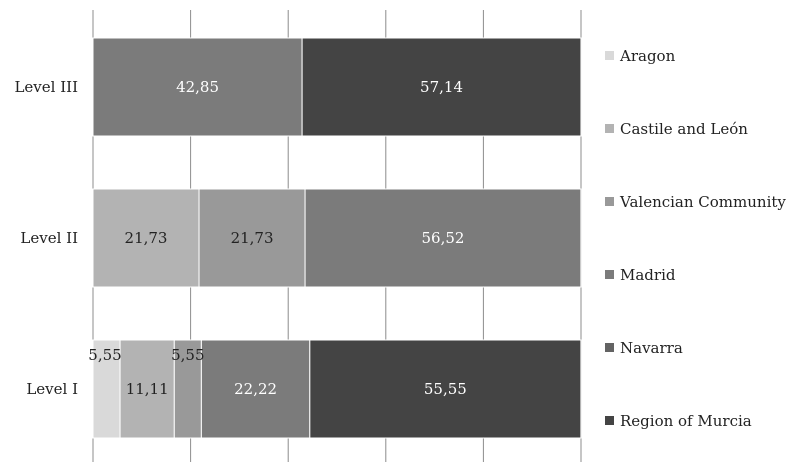  Describe the element at coordinates (702, 202) in the screenshot. I see `legend-label: Valencian Community` at that location.